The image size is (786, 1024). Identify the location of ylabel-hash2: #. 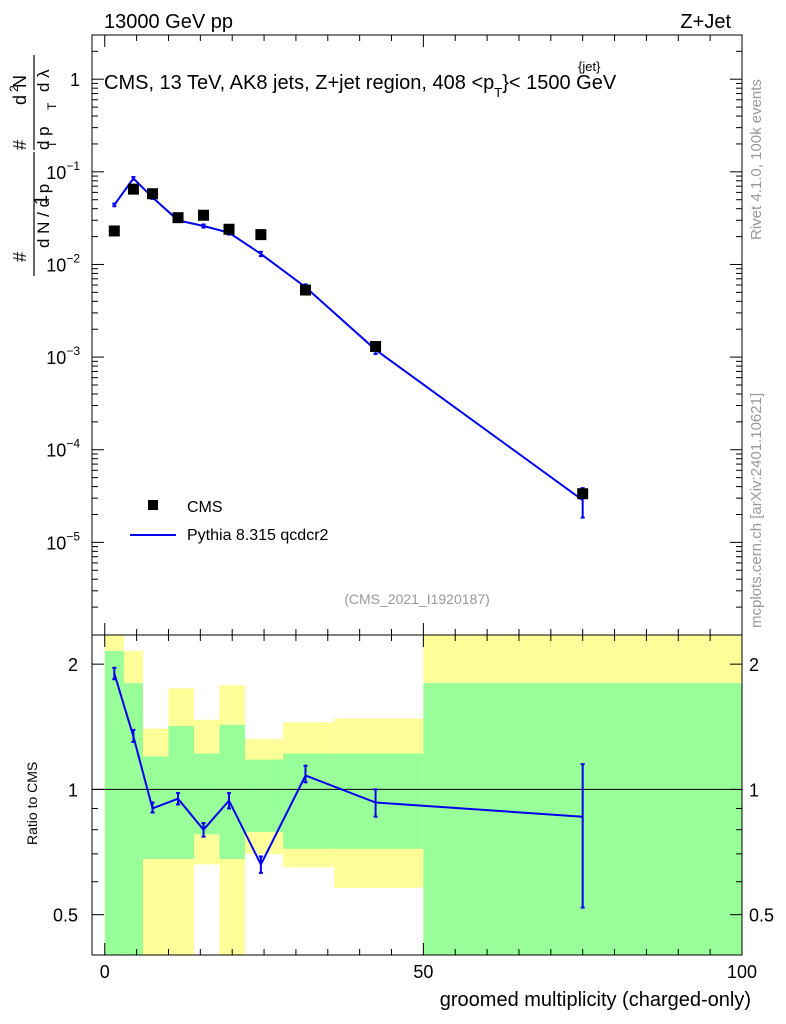
(20, 145).